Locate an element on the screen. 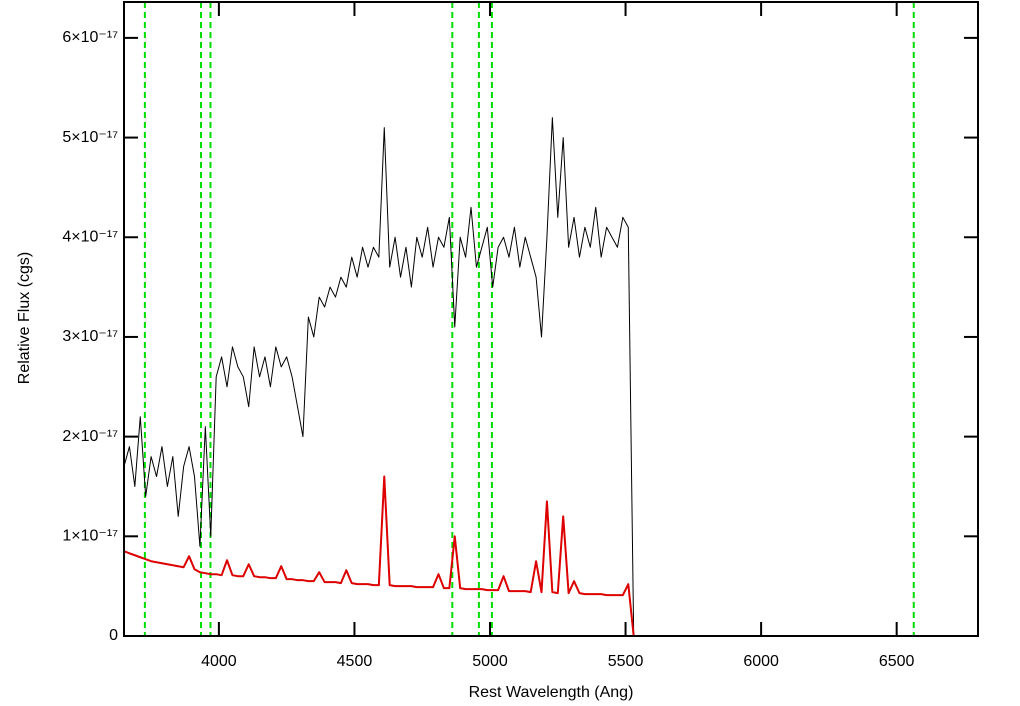  y-tick-label: 6×10⁻¹⁷ is located at coordinates (90, 37).